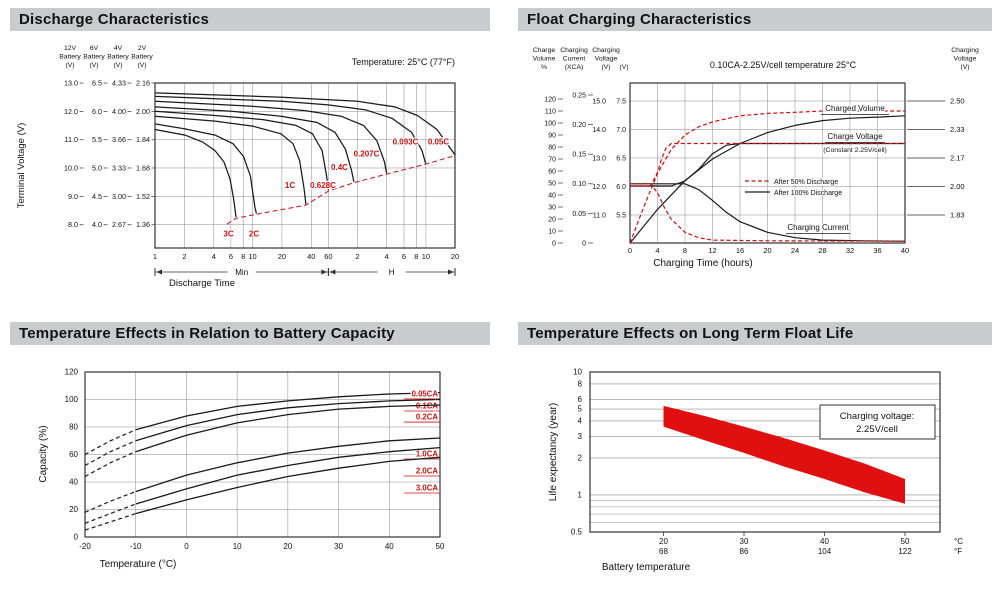 This screenshot has width=1000, height=598. What do you see at coordinates (579, 155) in the screenshot?
I see `y-tick-label: 0.15` at bounding box center [579, 155].